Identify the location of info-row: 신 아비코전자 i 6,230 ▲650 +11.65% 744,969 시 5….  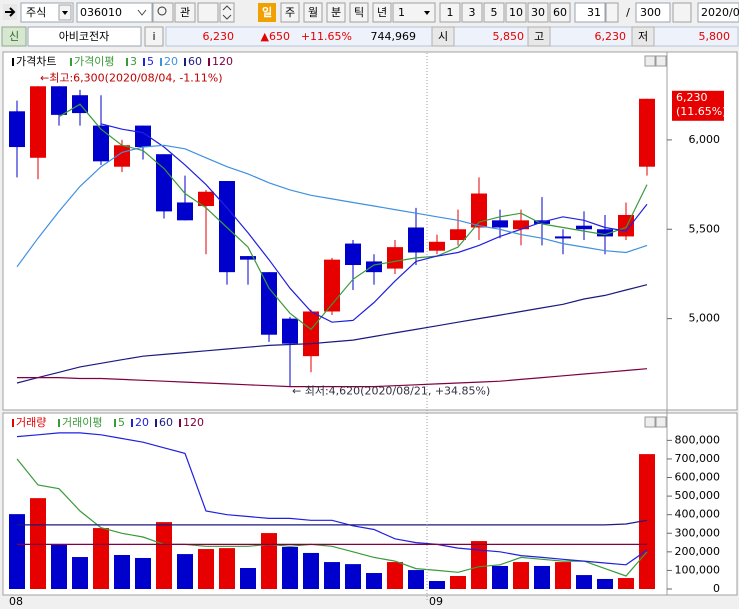
(370, 36).